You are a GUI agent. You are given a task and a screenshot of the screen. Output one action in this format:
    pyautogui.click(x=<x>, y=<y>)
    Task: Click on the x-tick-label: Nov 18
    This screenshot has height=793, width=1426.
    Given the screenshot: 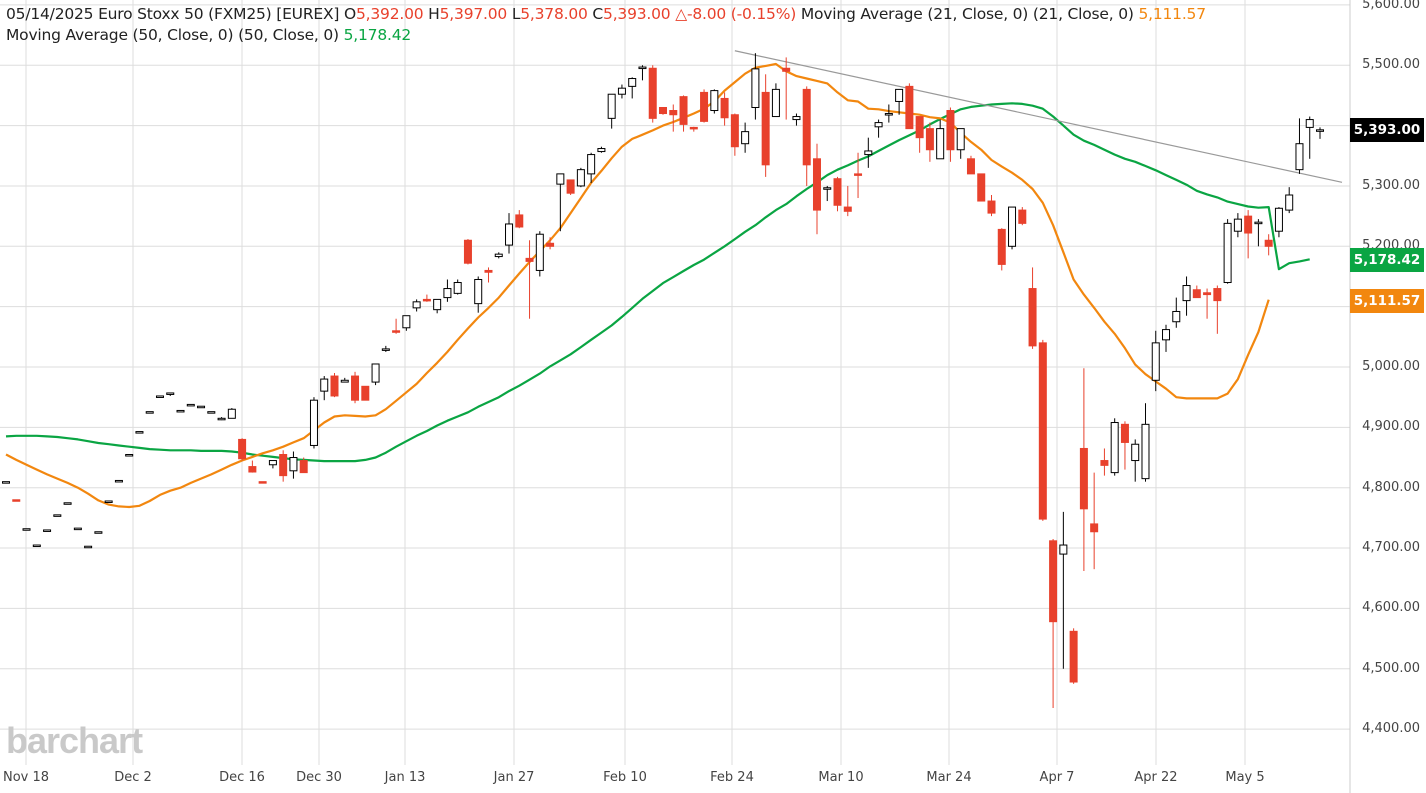 What is the action you would take?
    pyautogui.click(x=26, y=777)
    